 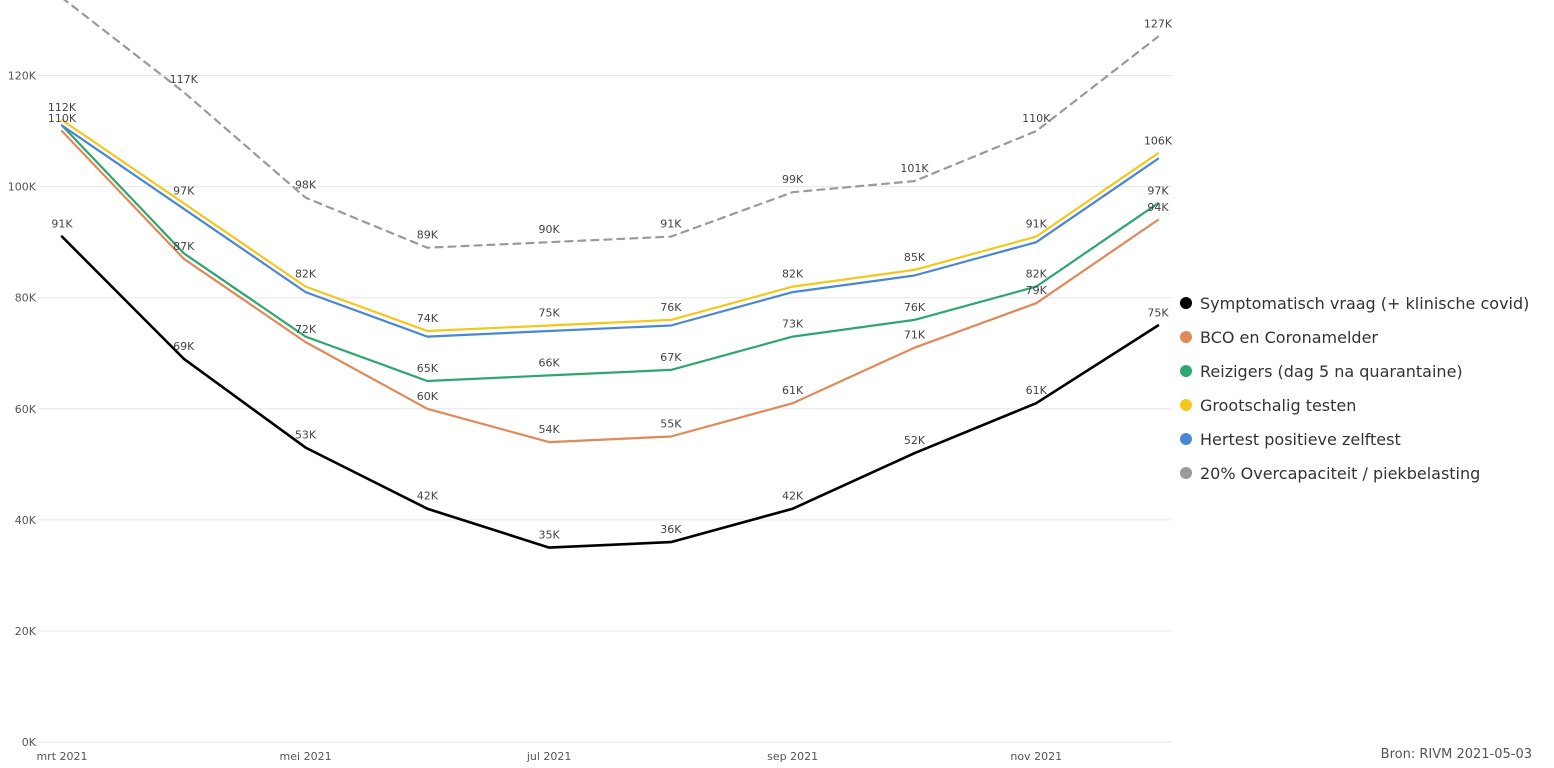 What do you see at coordinates (550, 362) in the screenshot?
I see `data-label: 66K` at bounding box center [550, 362].